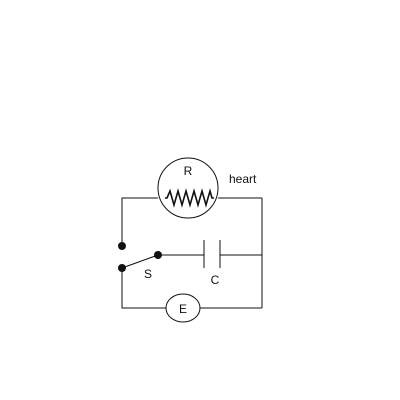 The image size is (400, 400). Describe the element at coordinates (189, 198) in the screenshot. I see `resistor-zigzag` at that location.